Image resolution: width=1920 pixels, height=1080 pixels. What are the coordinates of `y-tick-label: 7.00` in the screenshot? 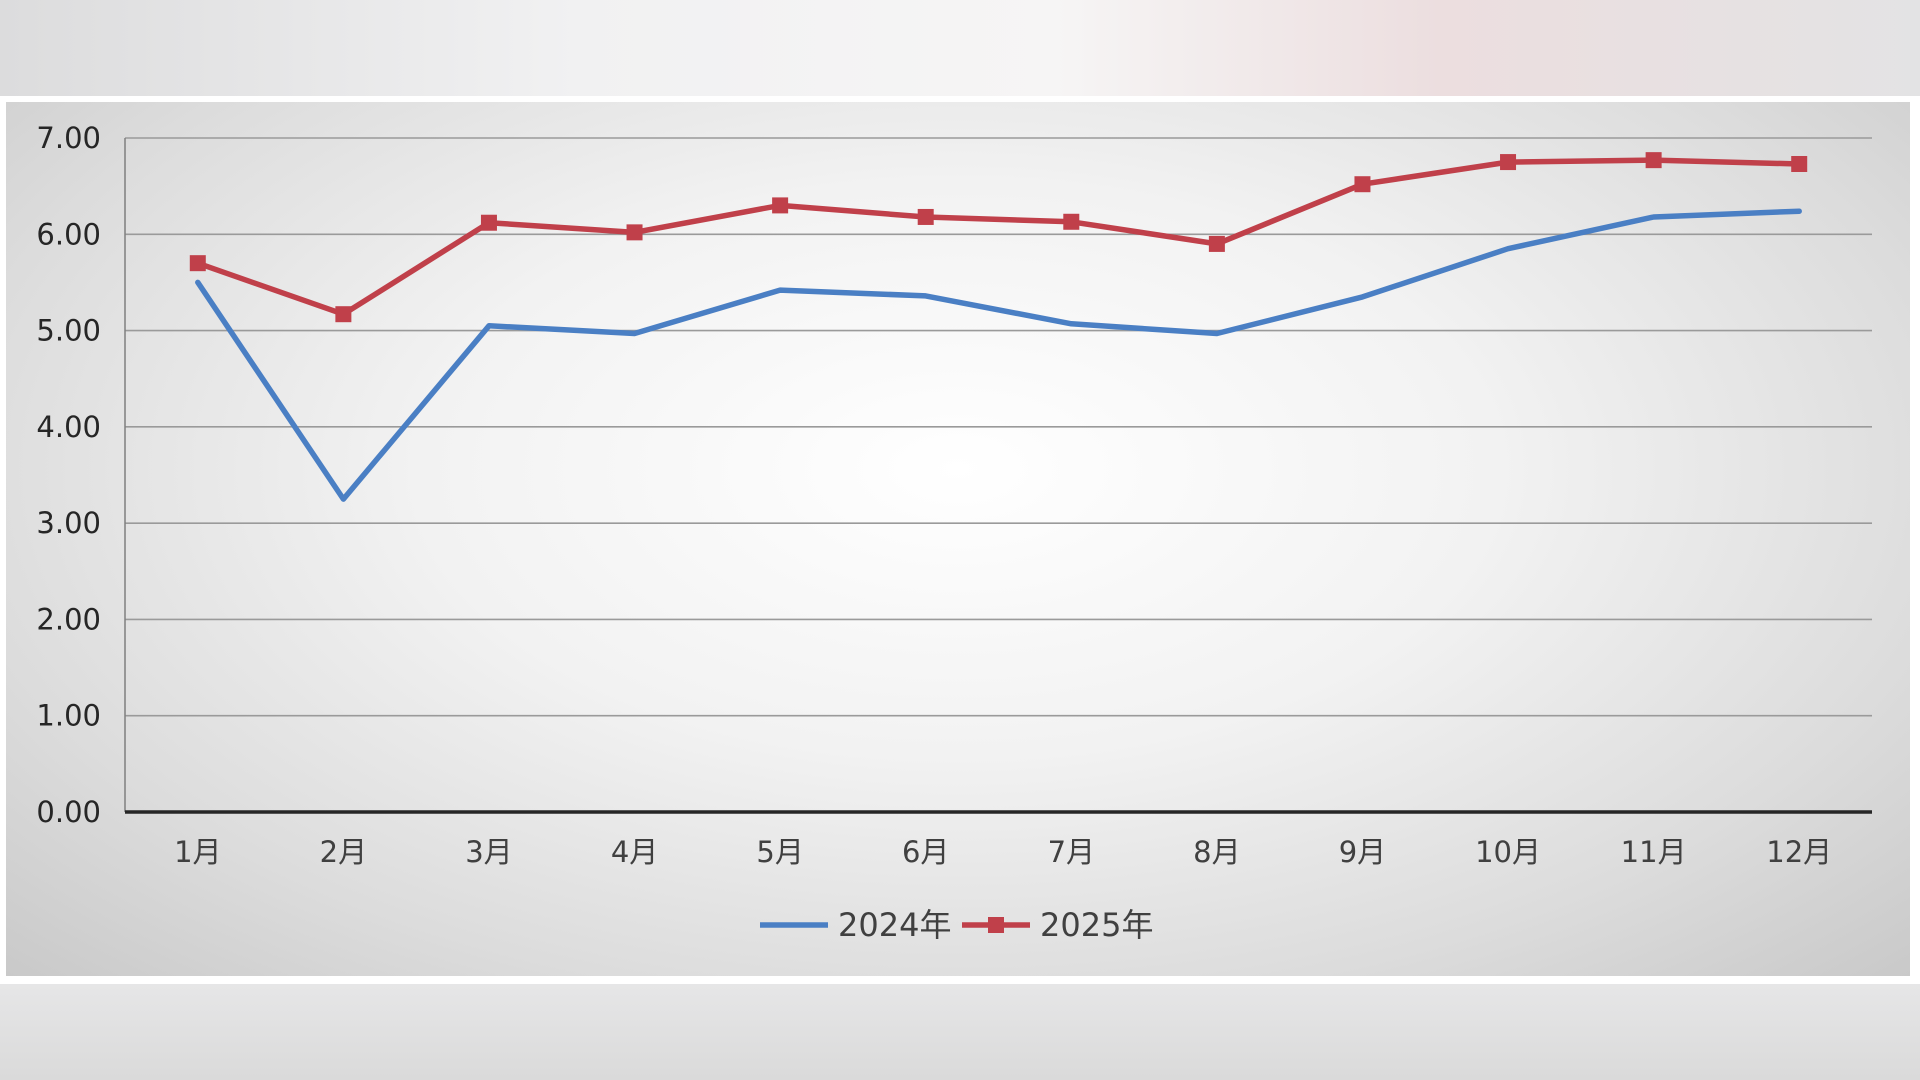 It's located at (68, 138).